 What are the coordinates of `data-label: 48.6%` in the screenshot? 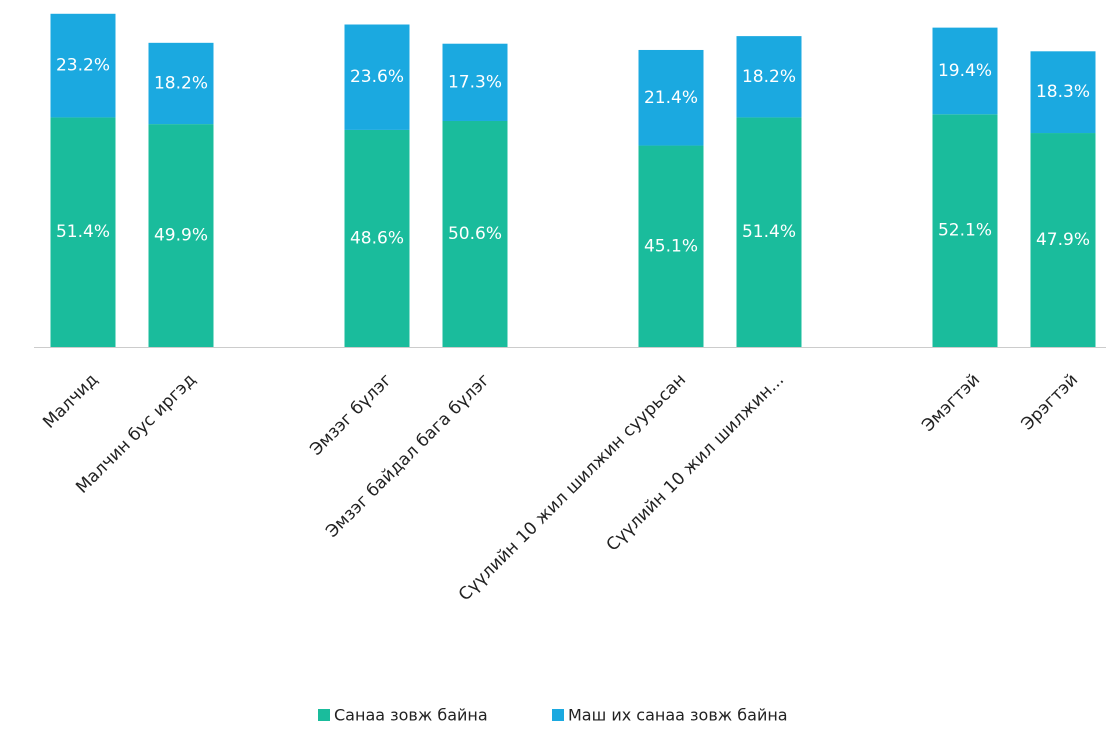 It's located at (377, 238).